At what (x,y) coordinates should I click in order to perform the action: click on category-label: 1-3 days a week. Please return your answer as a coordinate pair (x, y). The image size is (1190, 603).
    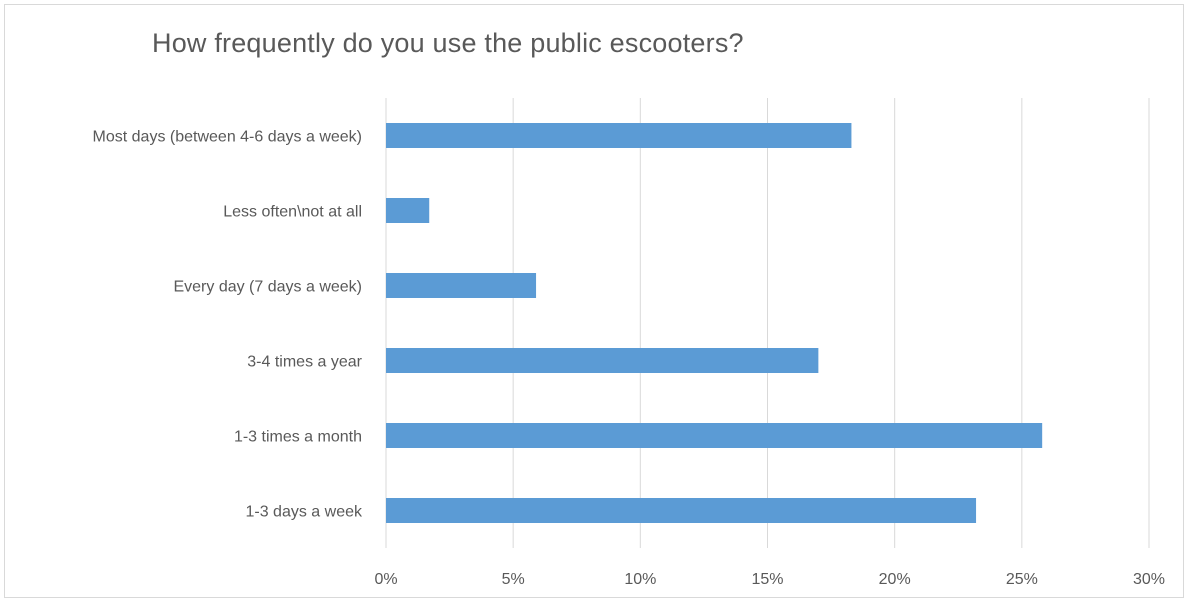
    Looking at the image, I should click on (304, 512).